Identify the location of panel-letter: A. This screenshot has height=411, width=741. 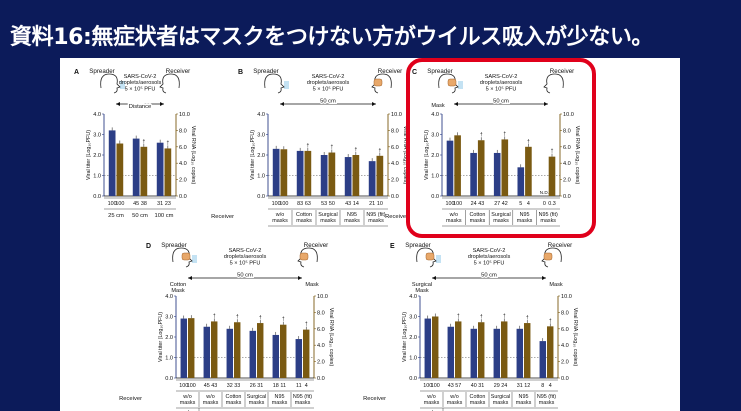
(76, 72).